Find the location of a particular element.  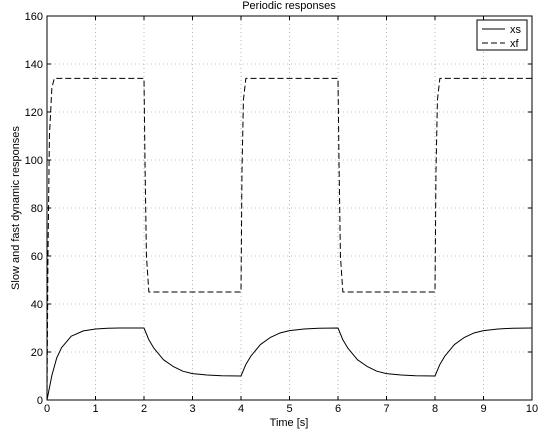

x-tick-label: 0 is located at coordinates (47, 409).